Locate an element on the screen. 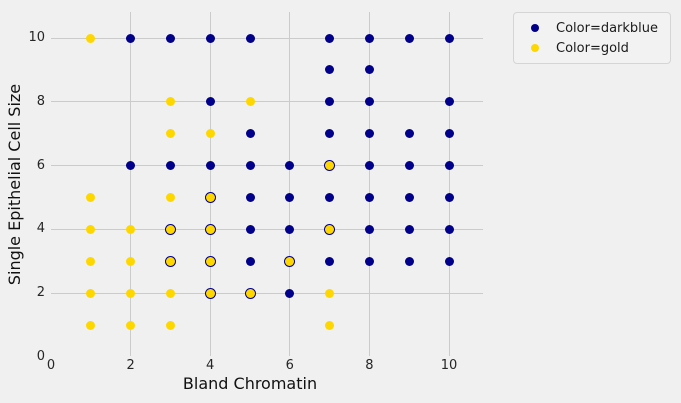 This screenshot has height=403, width=681. x-tick-label: 0 is located at coordinates (51, 365).